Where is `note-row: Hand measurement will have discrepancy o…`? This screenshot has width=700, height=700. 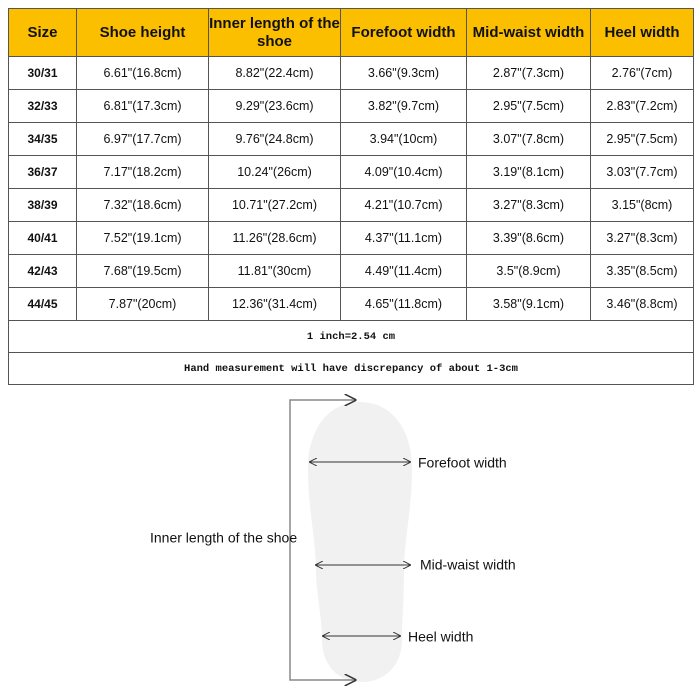 note-row: Hand measurement will have discrepancy o… is located at coordinates (351, 368).